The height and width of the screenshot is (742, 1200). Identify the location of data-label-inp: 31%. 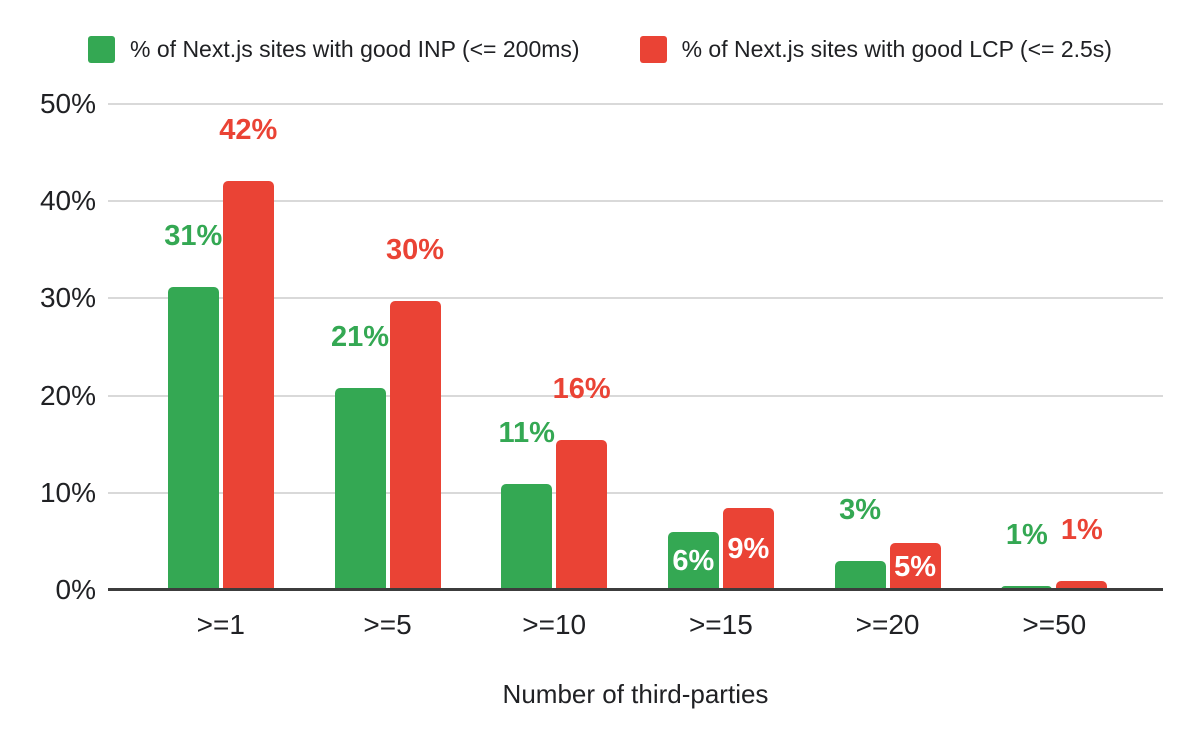
(193, 235).